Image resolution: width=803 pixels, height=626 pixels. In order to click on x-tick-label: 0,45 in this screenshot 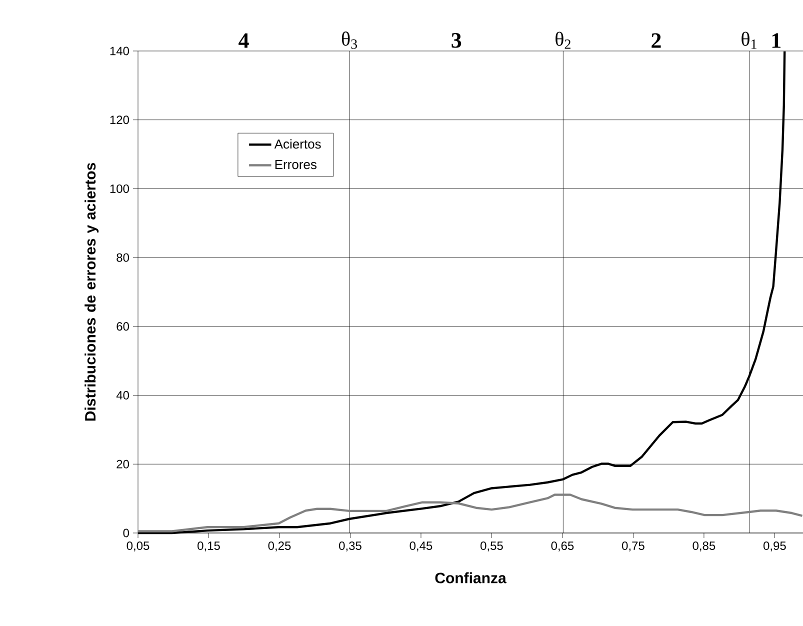, I will do `click(421, 547)`.